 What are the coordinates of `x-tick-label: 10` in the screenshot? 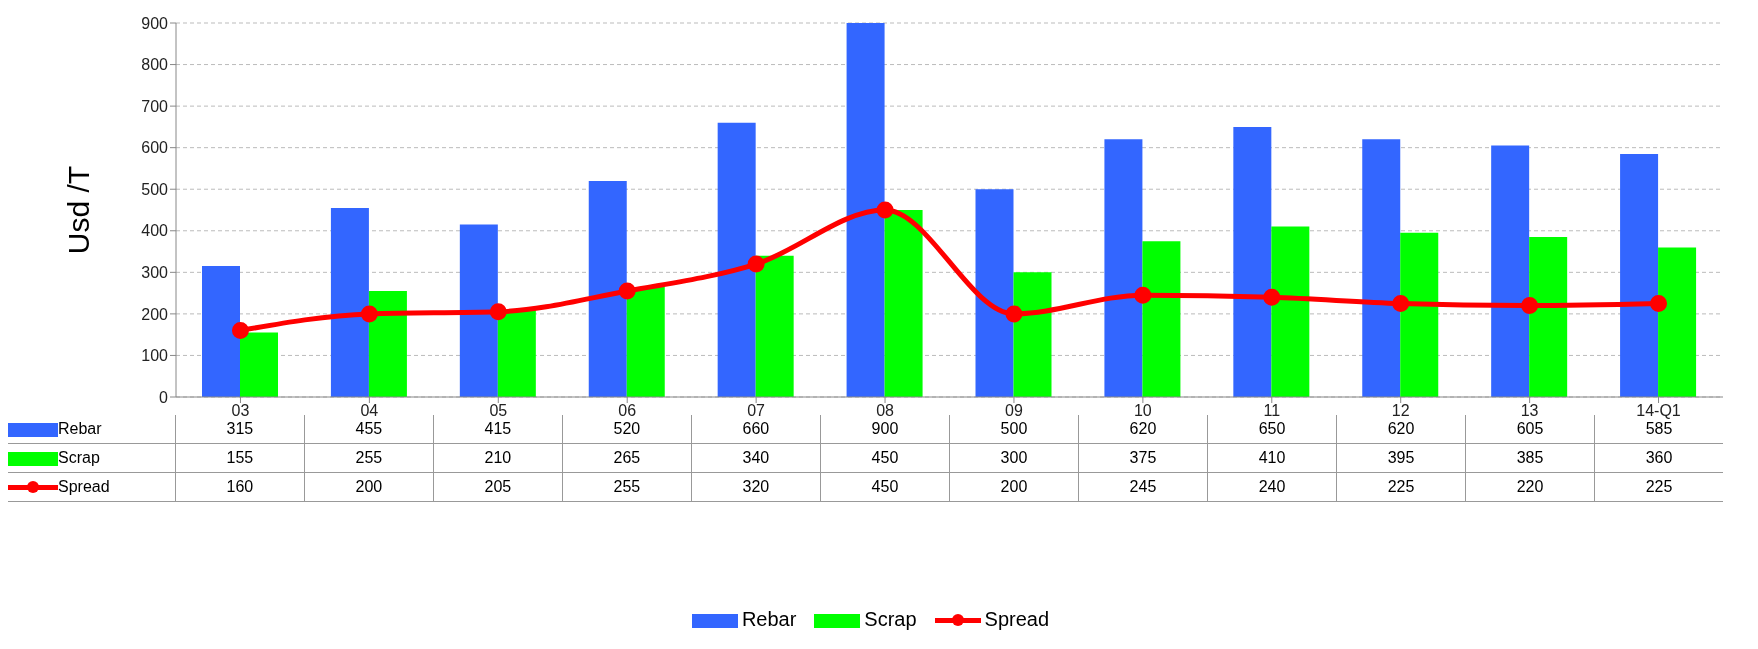 It's located at (1142, 411).